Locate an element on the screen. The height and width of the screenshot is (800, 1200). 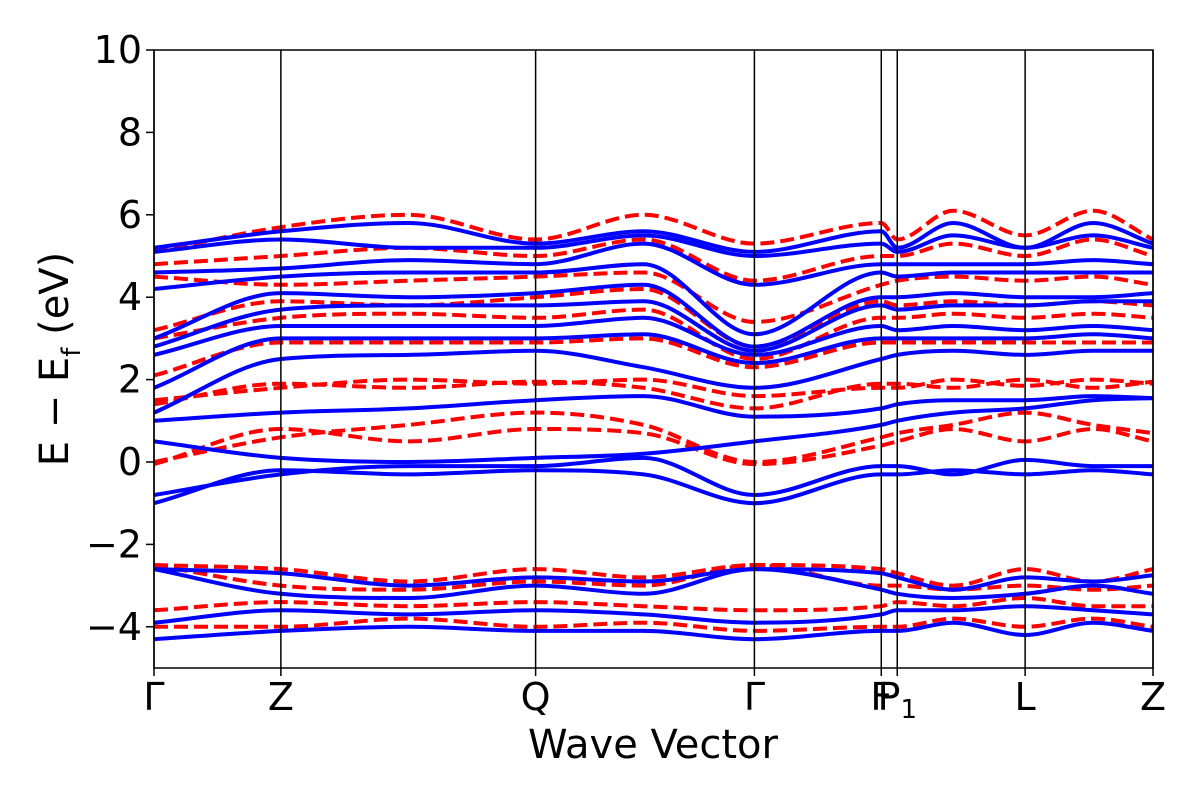
y-tick-label: 4 is located at coordinates (130, 297).